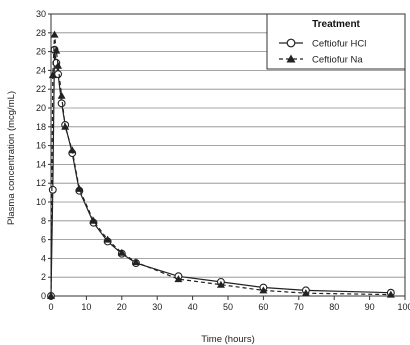 Image resolution: width=410 pixels, height=345 pixels. Describe the element at coordinates (43, 240) in the screenshot. I see `y-tick-label-6: 6` at that location.